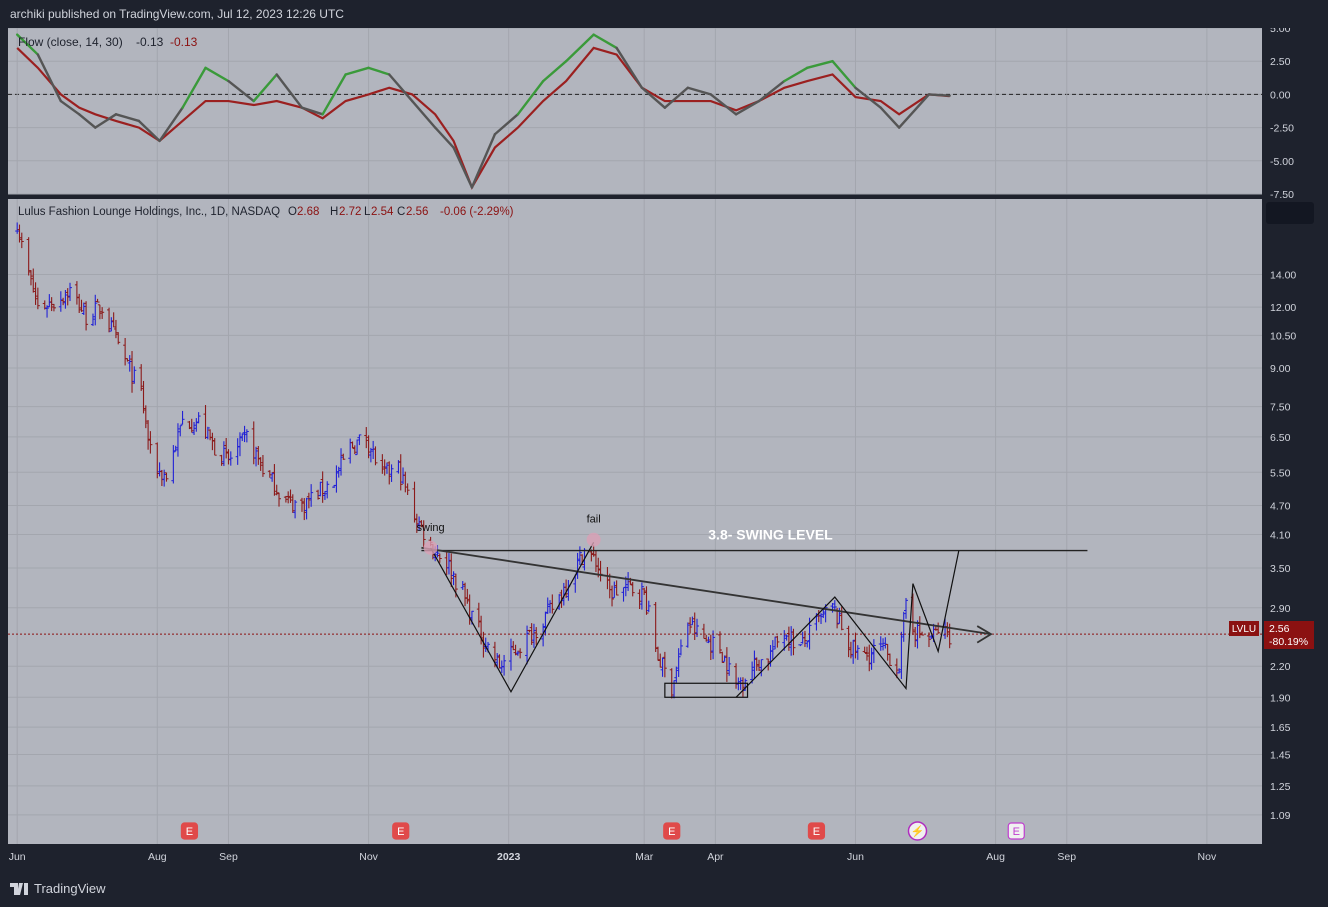 The image size is (1328, 907). Describe the element at coordinates (984, 634) in the screenshot. I see `trendline-arrowhead` at that location.